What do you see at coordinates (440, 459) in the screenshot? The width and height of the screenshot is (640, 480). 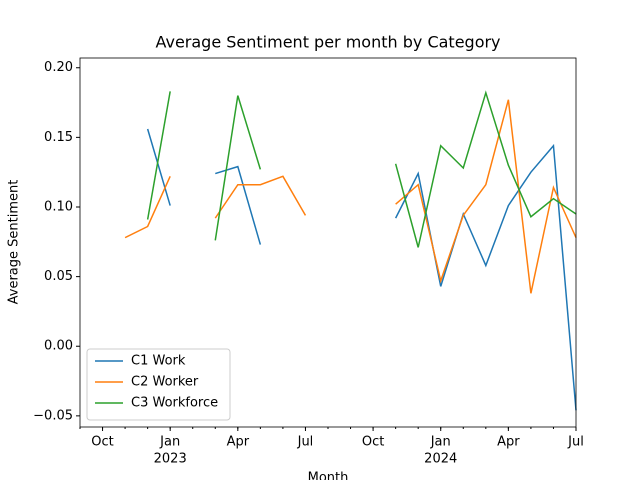 I see `x-tick-year: 2024` at bounding box center [440, 459].